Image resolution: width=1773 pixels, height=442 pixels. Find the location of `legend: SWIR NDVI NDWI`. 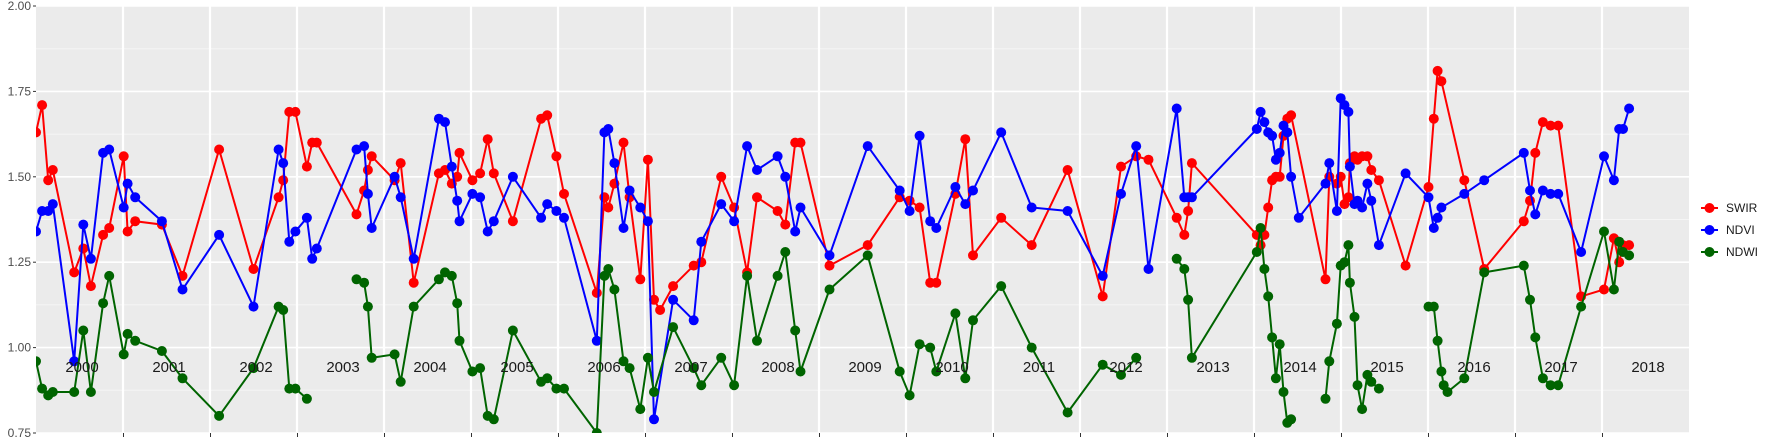

legend: SWIR NDVI NDWI is located at coordinates (1729, 230).